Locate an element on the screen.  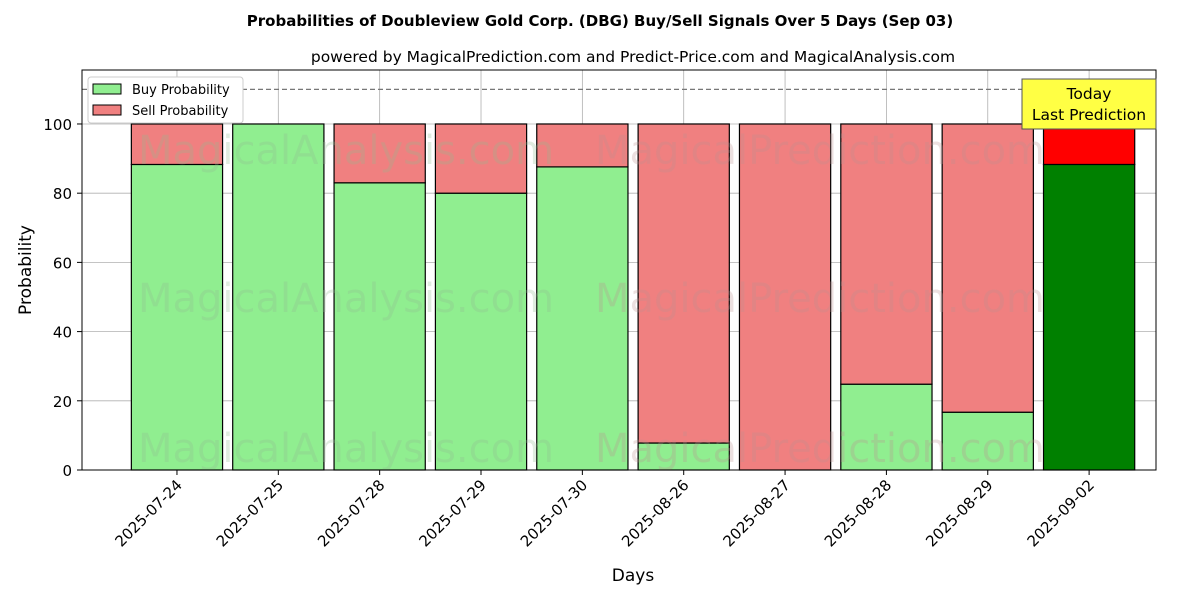
legend: Buy Probability Sell Probability is located at coordinates (165, 100).